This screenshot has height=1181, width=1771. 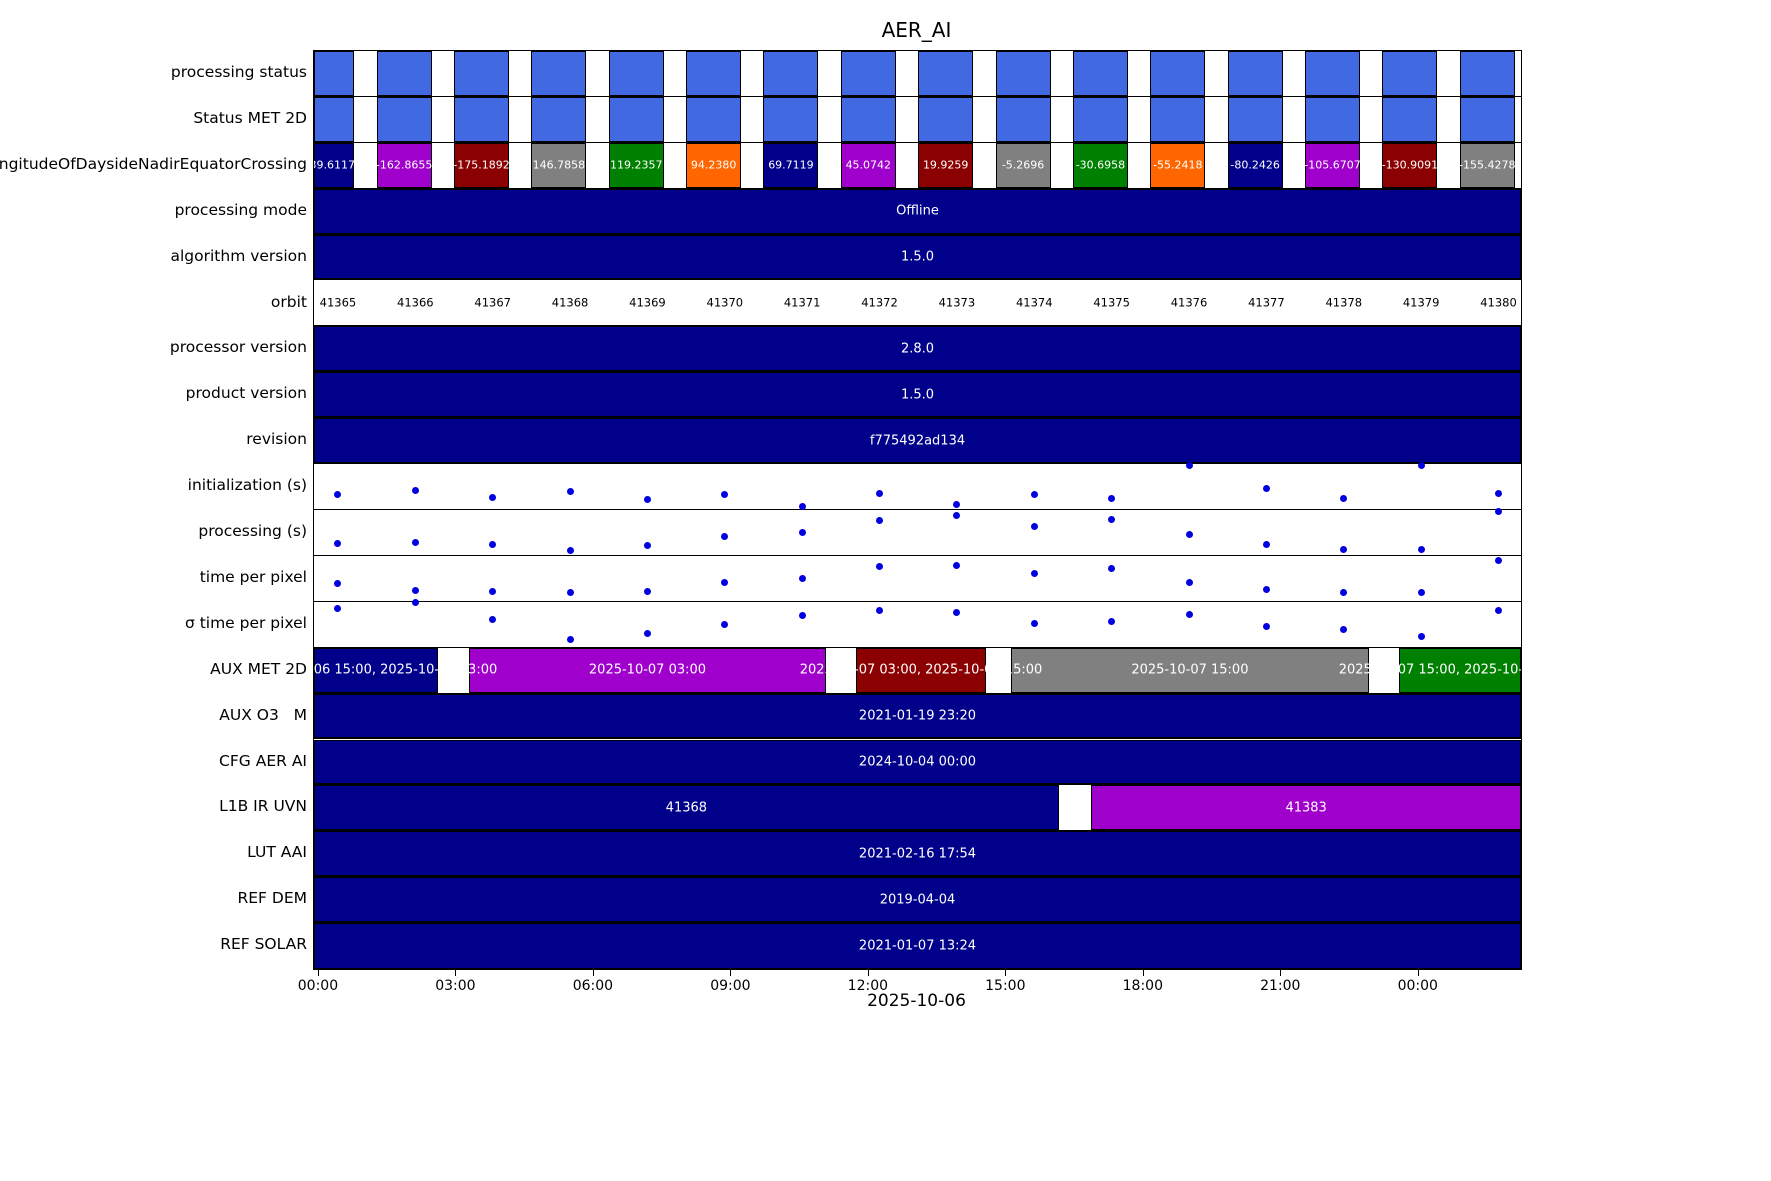 I want to click on timeline-row-processor-version: 2.8.0, so click(x=917, y=349).